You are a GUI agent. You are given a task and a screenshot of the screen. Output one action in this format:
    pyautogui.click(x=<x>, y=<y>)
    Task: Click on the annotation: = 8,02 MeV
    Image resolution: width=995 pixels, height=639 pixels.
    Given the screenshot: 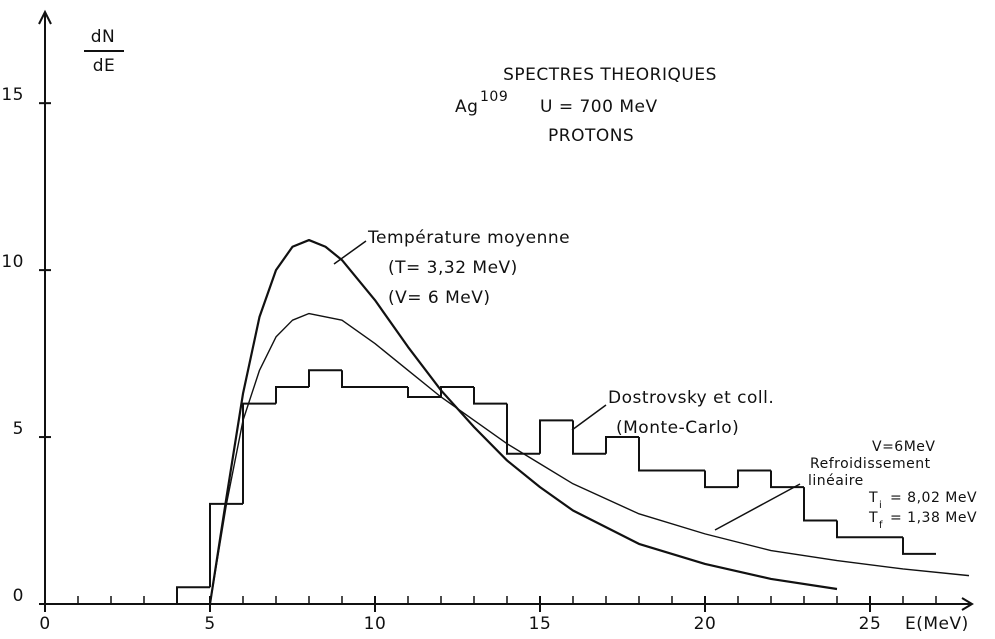 What is the action you would take?
    pyautogui.click(x=933, y=498)
    